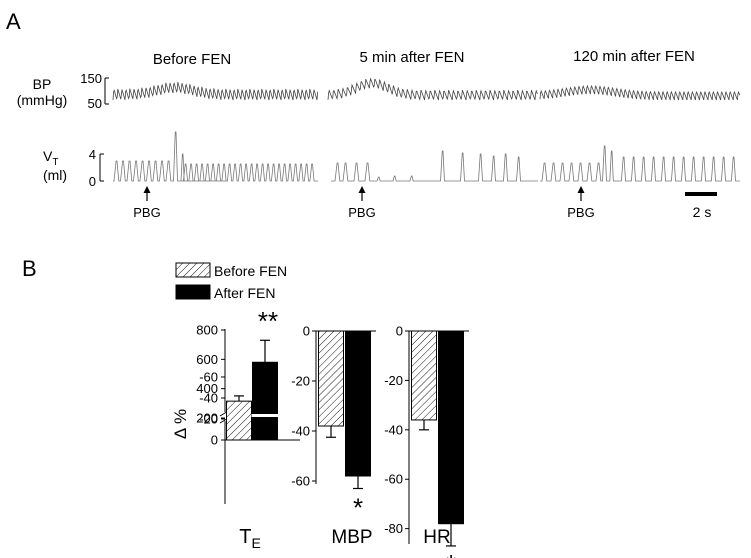  I want to click on te-bar-break-gap, so click(265, 415).